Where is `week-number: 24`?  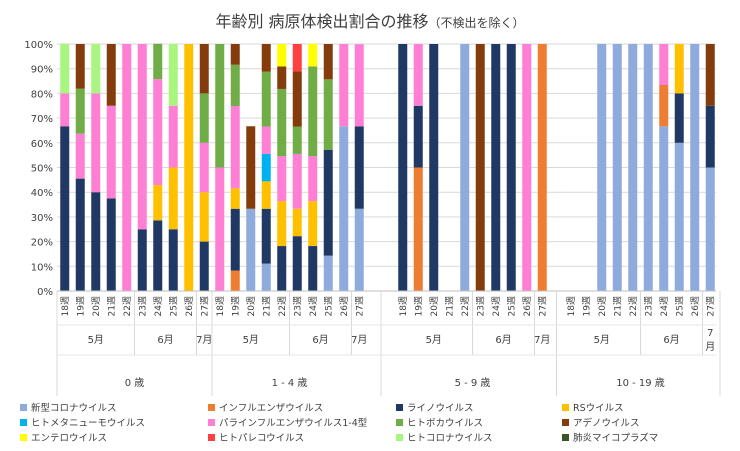 week-number: 24 is located at coordinates (497, 311).